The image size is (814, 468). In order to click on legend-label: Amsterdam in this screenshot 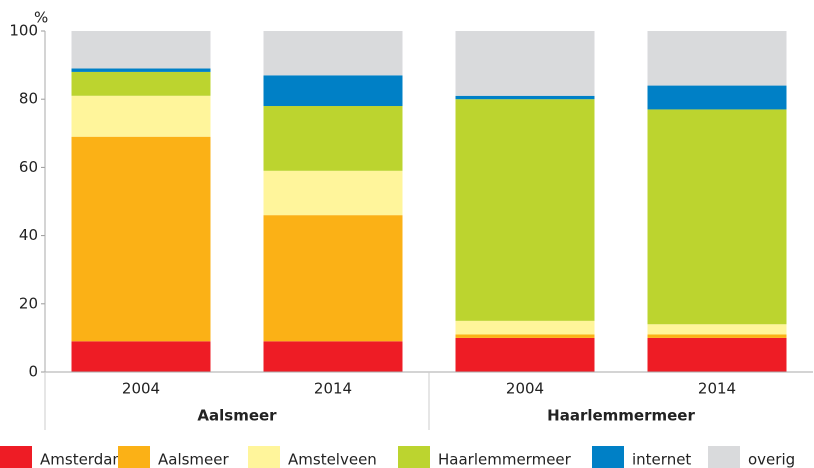, I will do `click(83, 459)`.